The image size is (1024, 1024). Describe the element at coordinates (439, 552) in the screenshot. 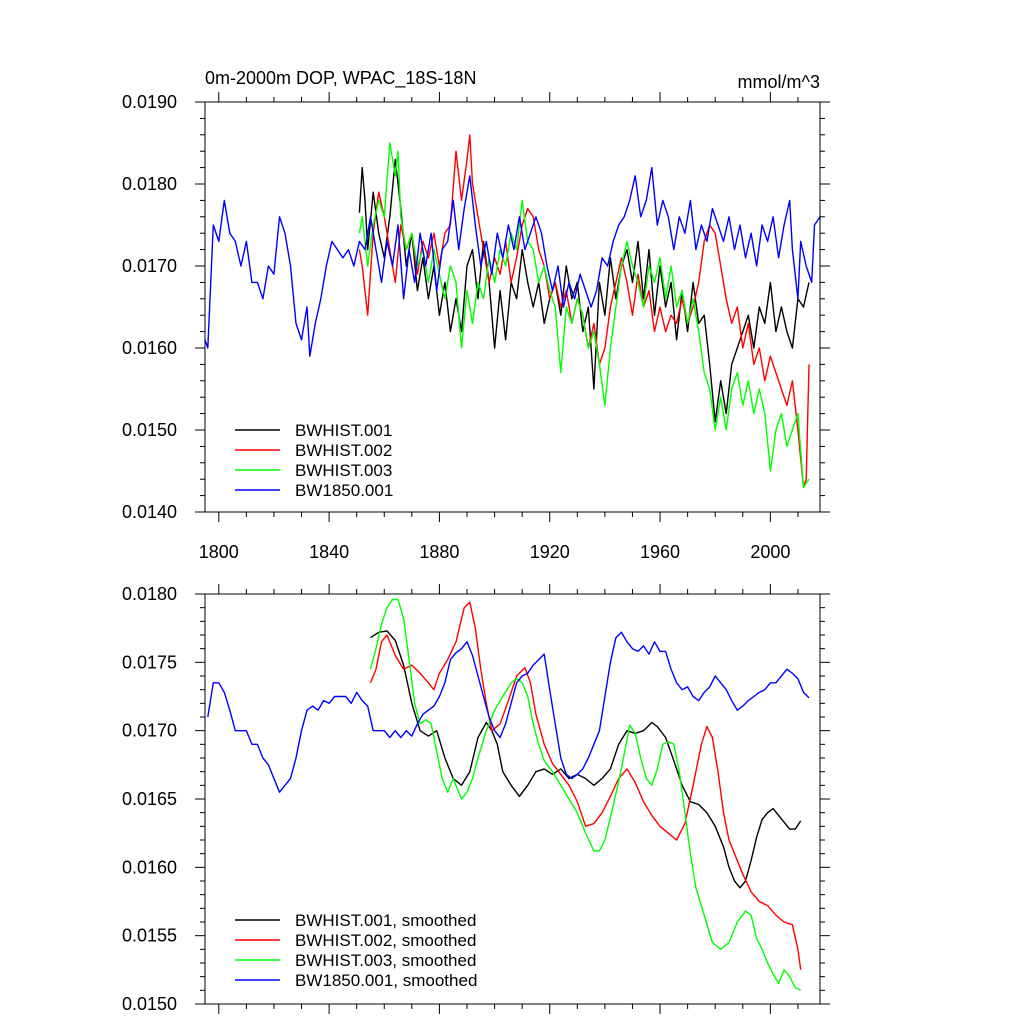

I see `x-tick-label: 1880` at that location.